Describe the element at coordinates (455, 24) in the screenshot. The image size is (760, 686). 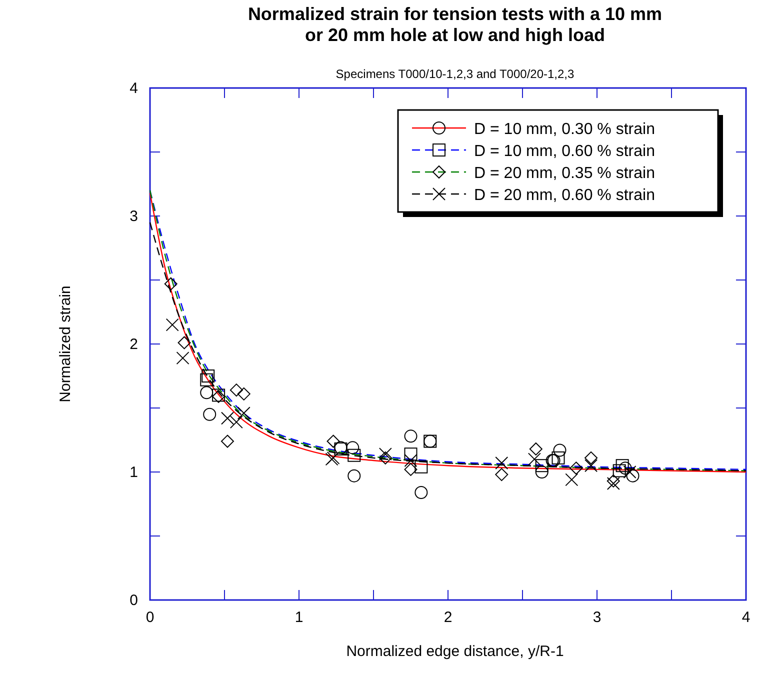
I see `chart-title: Normalized strain for tension tests with a 10 mm or 20 mm hole at low and high load` at that location.